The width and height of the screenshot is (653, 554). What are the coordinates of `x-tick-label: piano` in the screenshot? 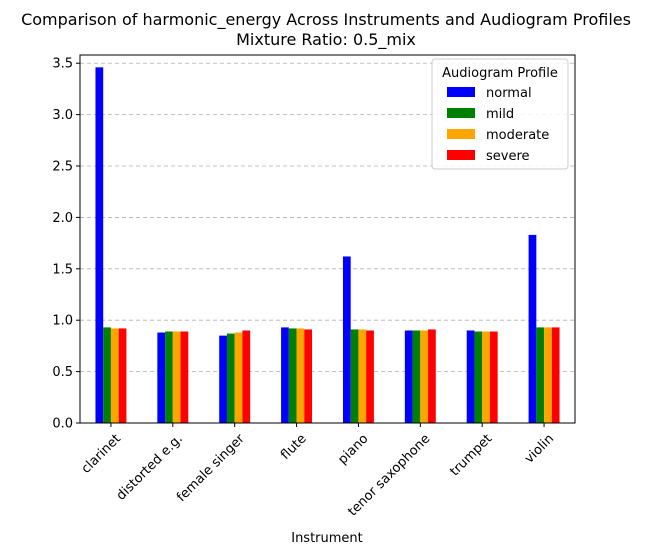 It's located at (353, 449).